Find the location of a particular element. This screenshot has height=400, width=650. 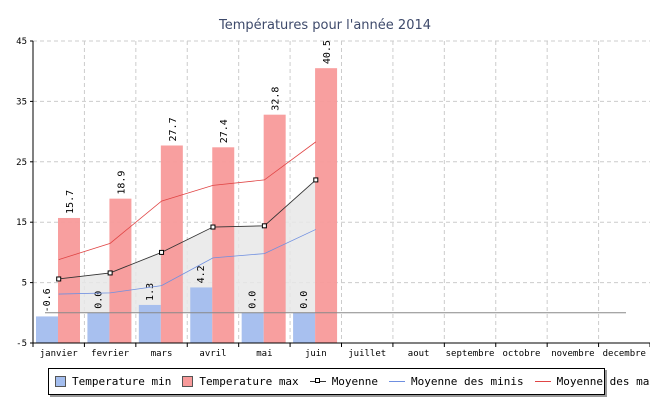

legend-item-moyenne-minis: Moyenne des minis is located at coordinates (456, 381).